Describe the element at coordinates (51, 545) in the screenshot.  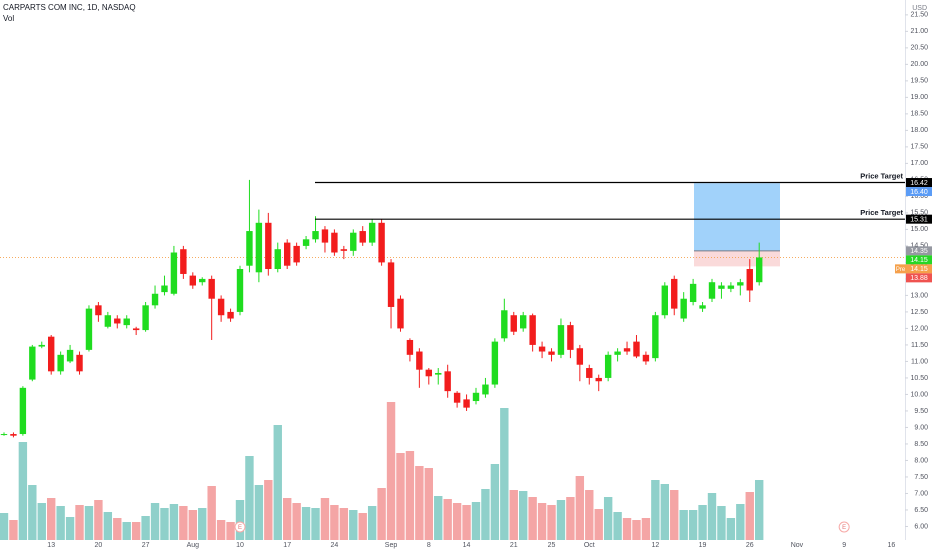
I see `x-tick-label: 13` at that location.